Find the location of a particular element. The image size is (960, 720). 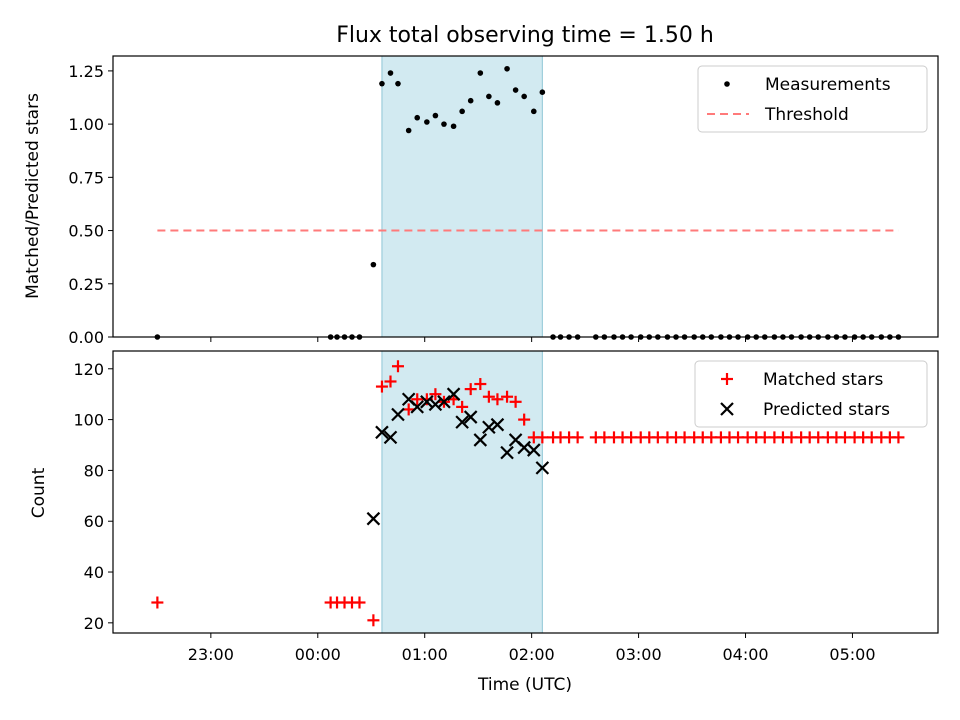

bottom-y-axis-label: Count is located at coordinates (39, 492).